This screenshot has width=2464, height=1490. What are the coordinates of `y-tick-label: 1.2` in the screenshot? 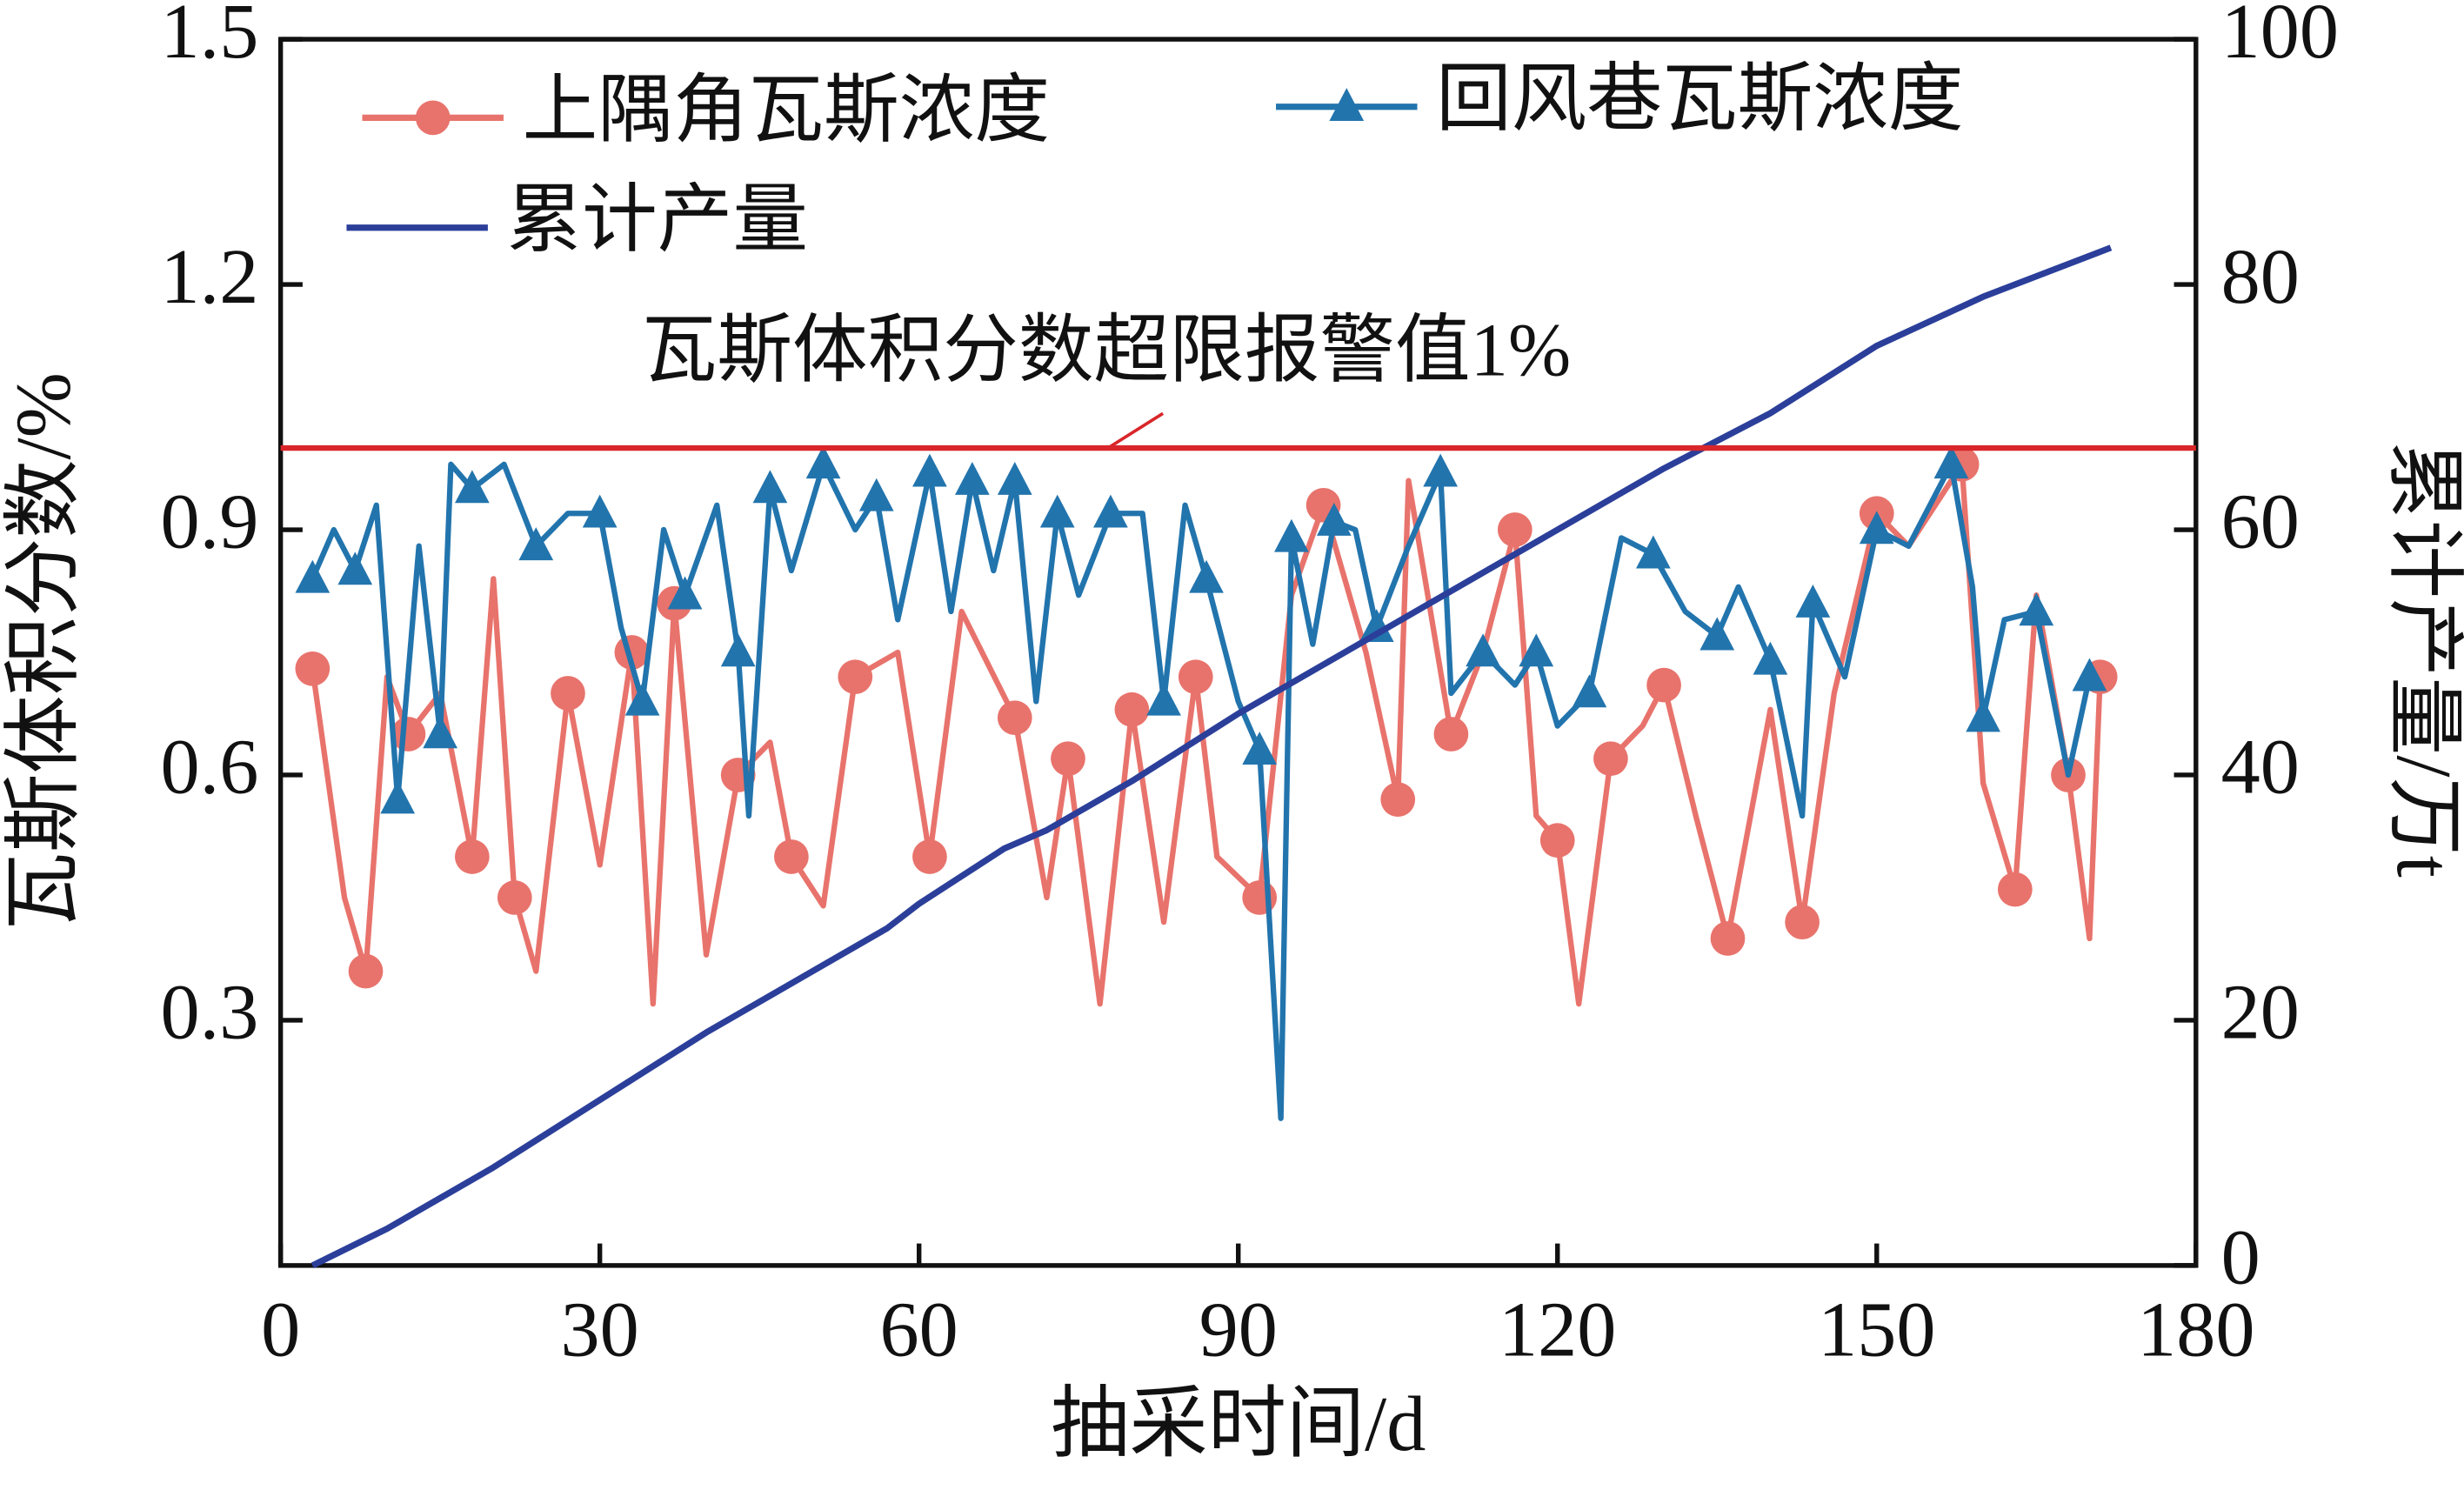 It's located at (210, 276).